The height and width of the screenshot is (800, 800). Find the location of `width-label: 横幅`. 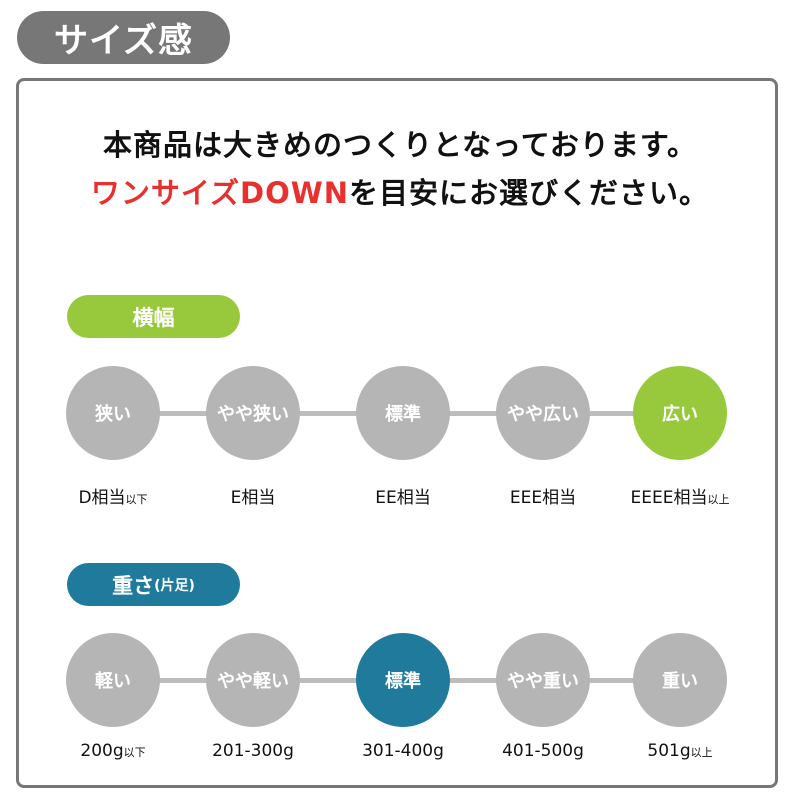

width-label: 横幅 is located at coordinates (153, 316).